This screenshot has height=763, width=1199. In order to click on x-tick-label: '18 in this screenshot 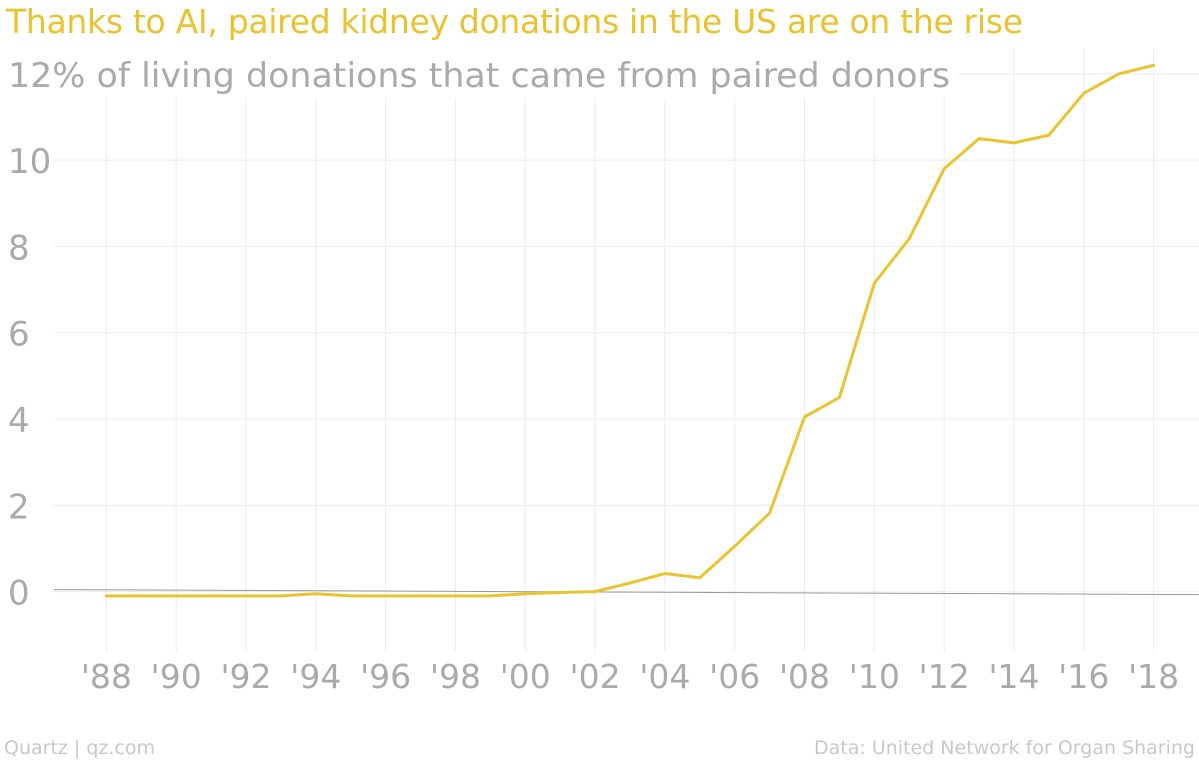, I will do `click(1153, 676)`.